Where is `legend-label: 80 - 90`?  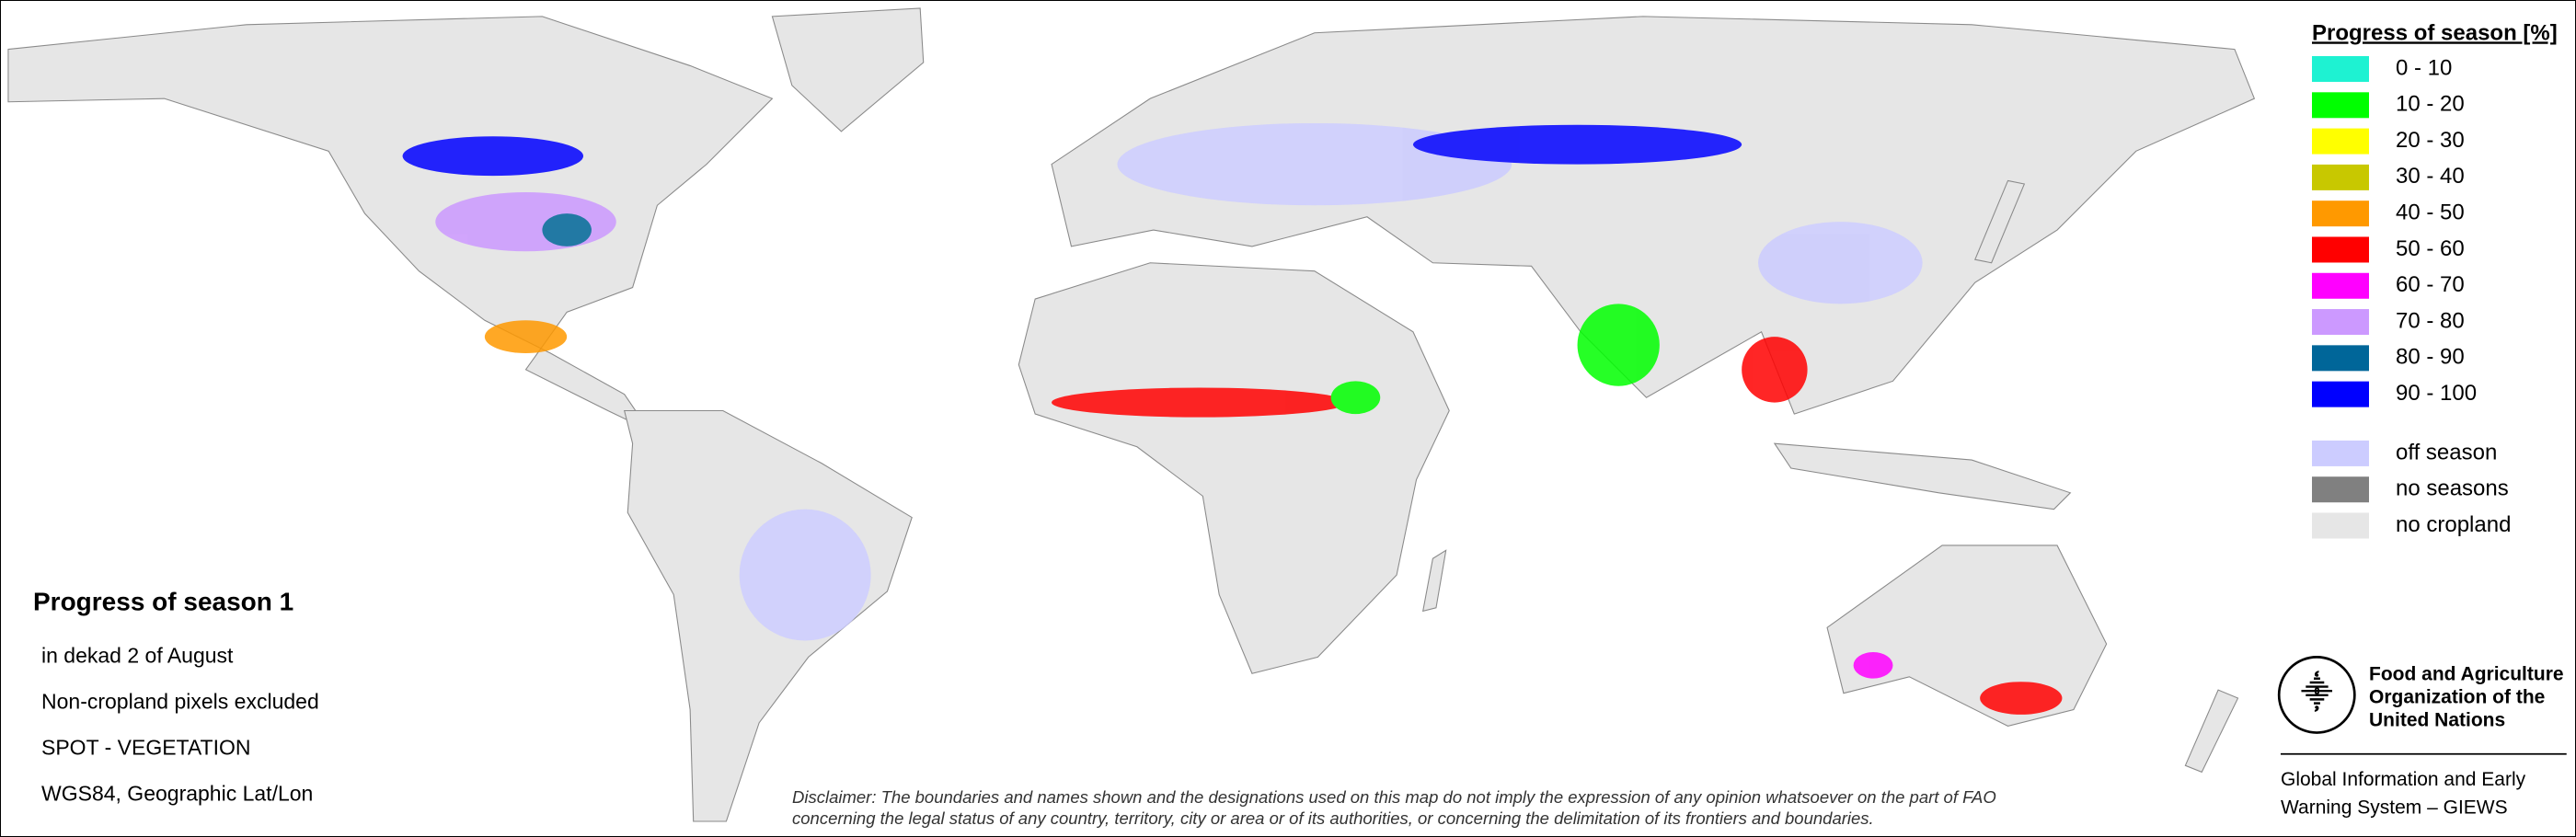
legend-label: 80 - 90 is located at coordinates (2430, 357).